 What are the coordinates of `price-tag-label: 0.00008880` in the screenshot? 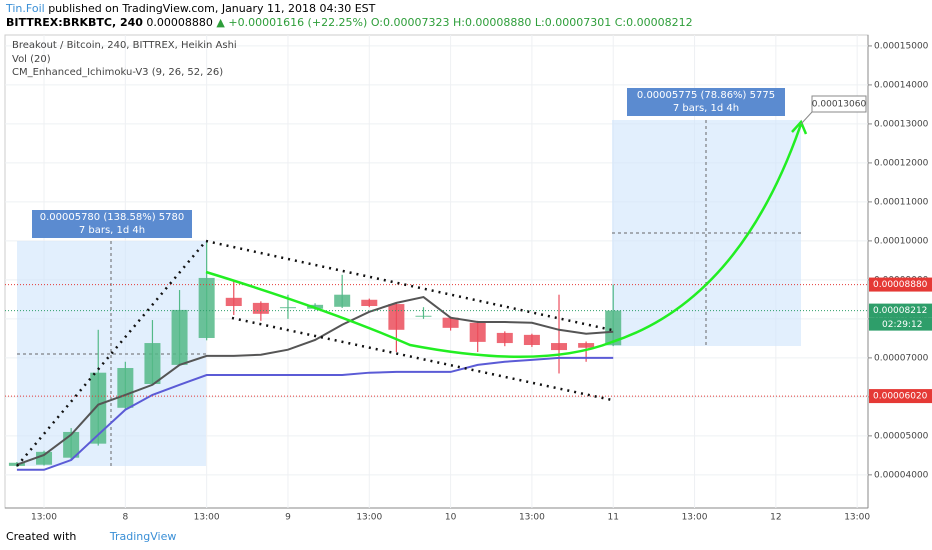 It's located at (900, 285).